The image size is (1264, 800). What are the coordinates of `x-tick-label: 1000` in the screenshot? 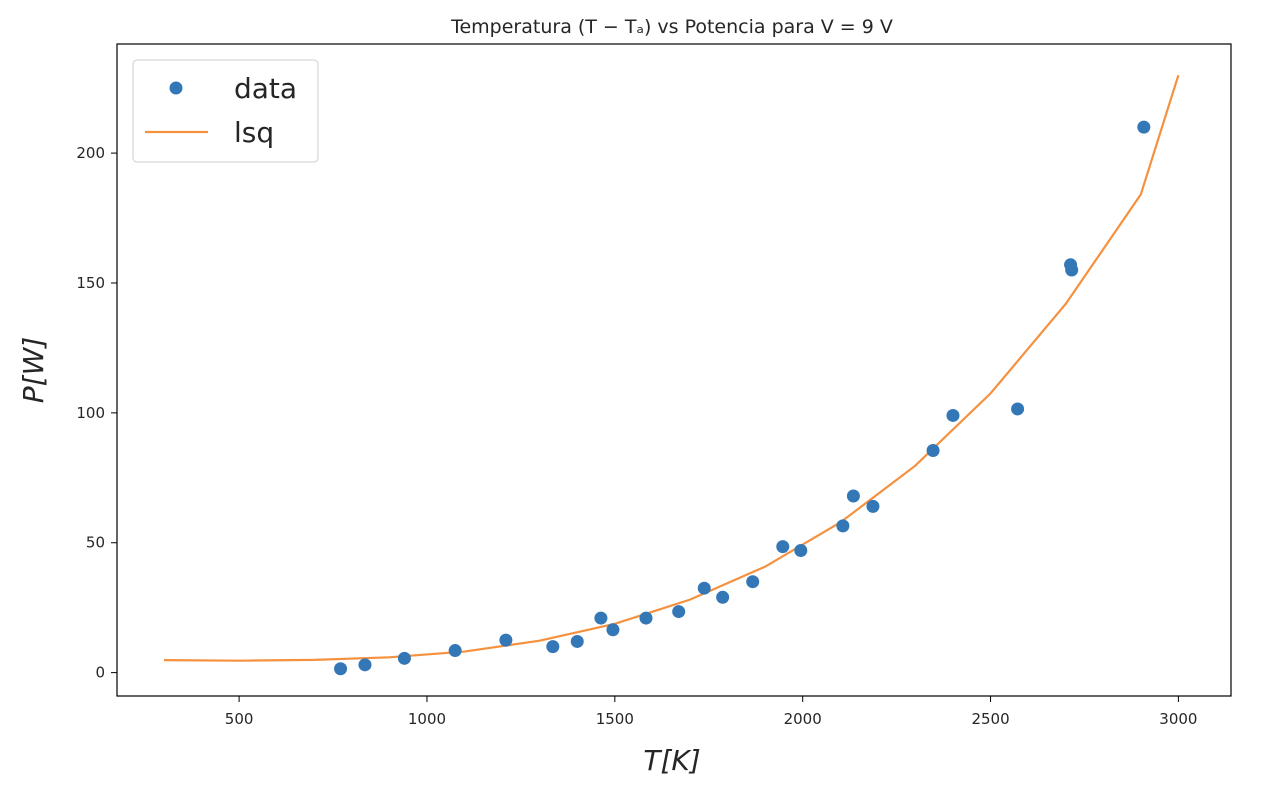 It's located at (427, 719).